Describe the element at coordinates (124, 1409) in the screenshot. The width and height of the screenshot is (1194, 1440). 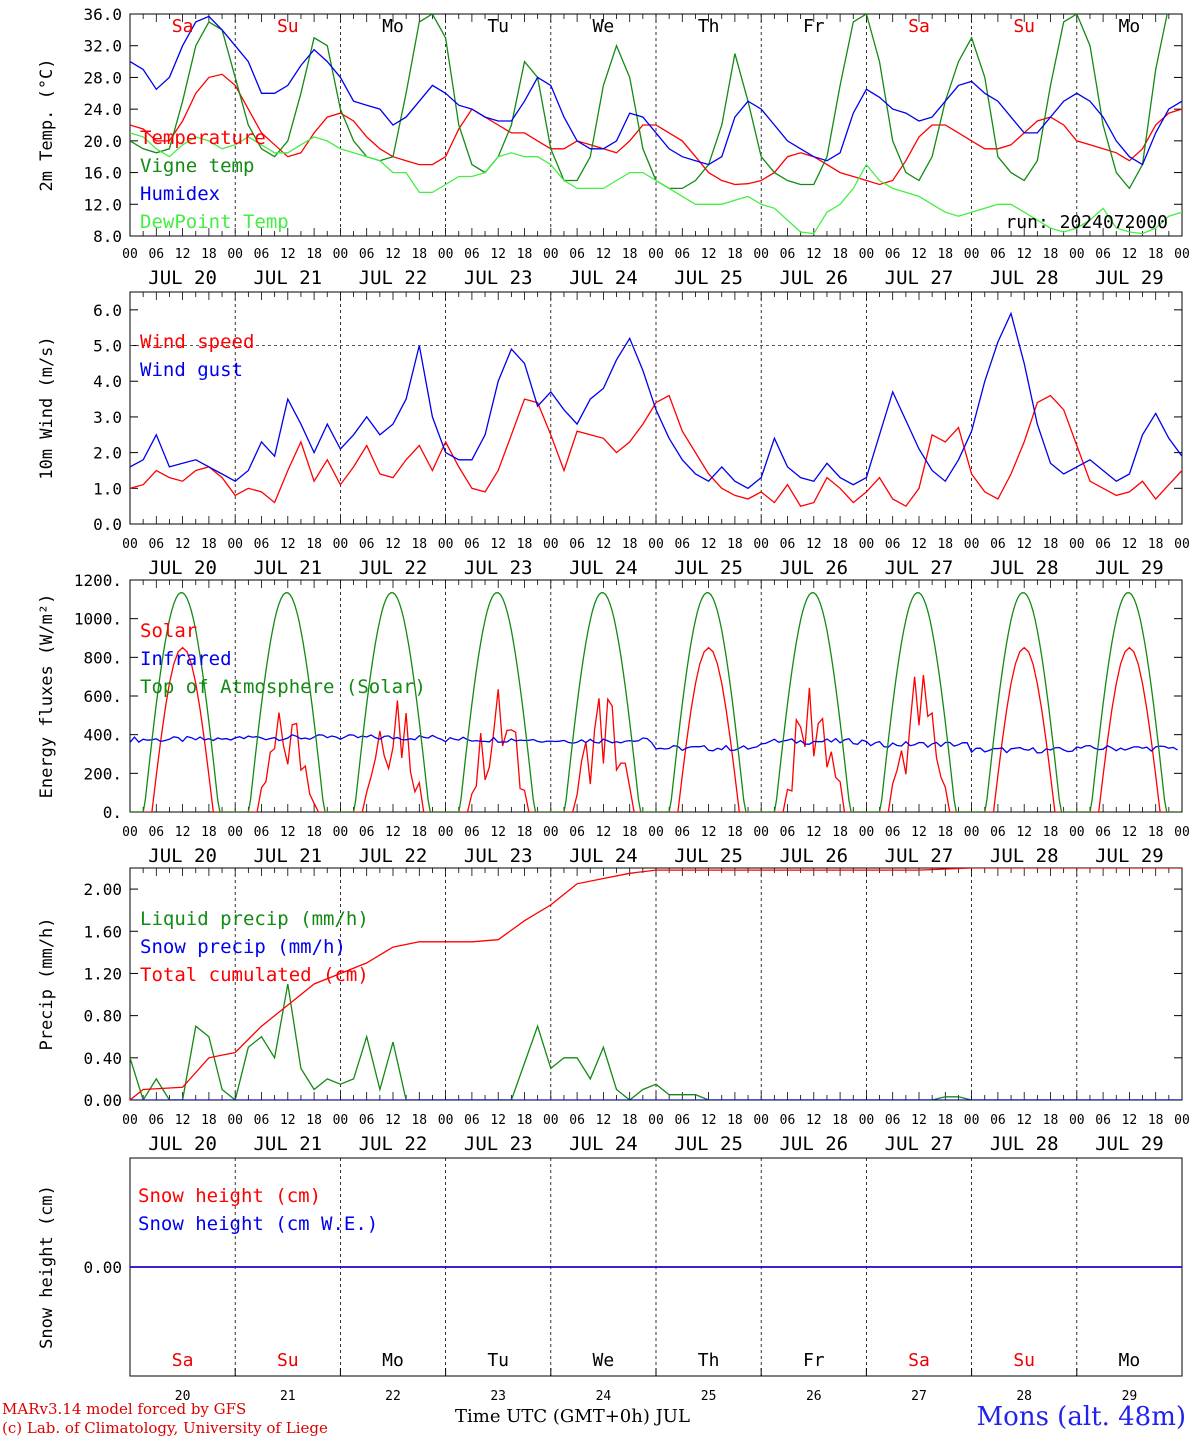
I see `credit-line-1: MARv3.14 model forced by GFS` at that location.